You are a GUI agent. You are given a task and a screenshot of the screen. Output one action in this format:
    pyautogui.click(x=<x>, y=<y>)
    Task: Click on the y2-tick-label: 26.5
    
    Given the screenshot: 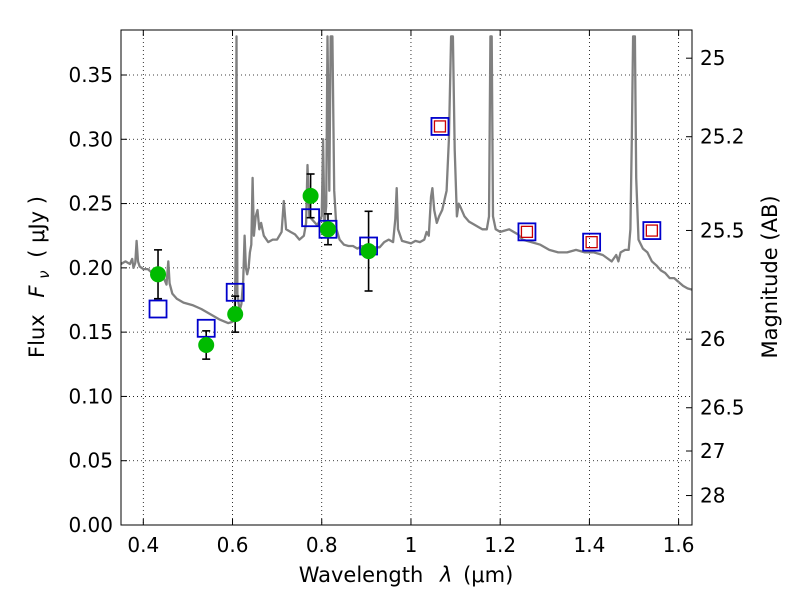 What is the action you would take?
    pyautogui.click(x=722, y=408)
    